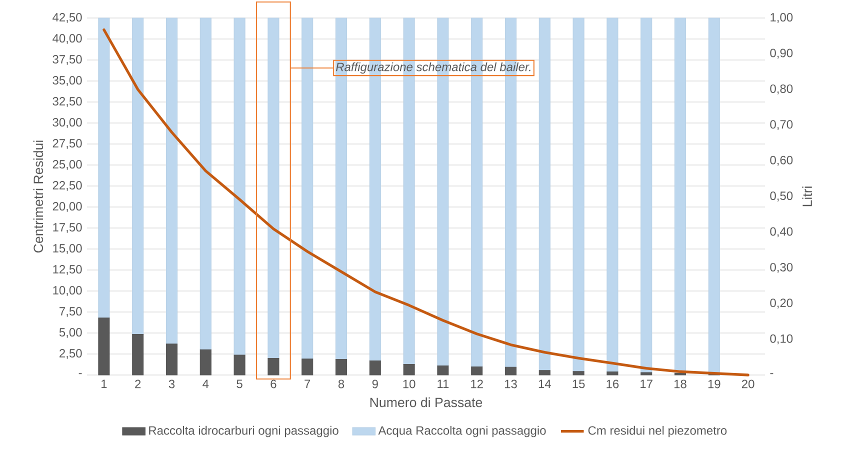  Describe the element at coordinates (443, 384) in the screenshot. I see `x-tick-label: 11` at that location.